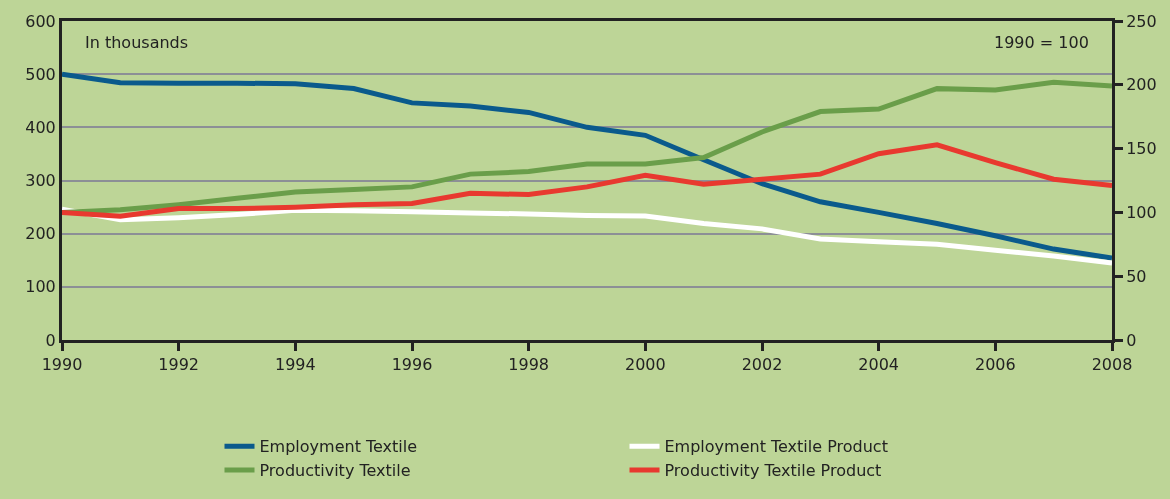 This screenshot has width=1170, height=499. I want to click on x-tick-label: 2002, so click(762, 365).